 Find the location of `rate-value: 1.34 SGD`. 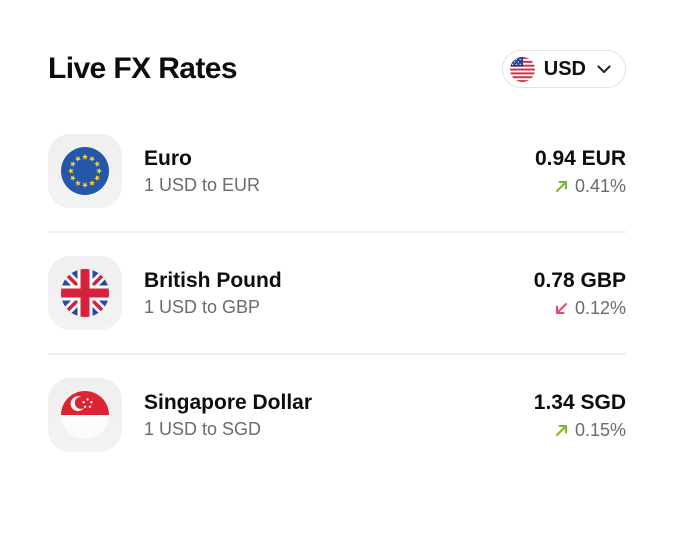

rate-value: 1.34 SGD is located at coordinates (579, 402).